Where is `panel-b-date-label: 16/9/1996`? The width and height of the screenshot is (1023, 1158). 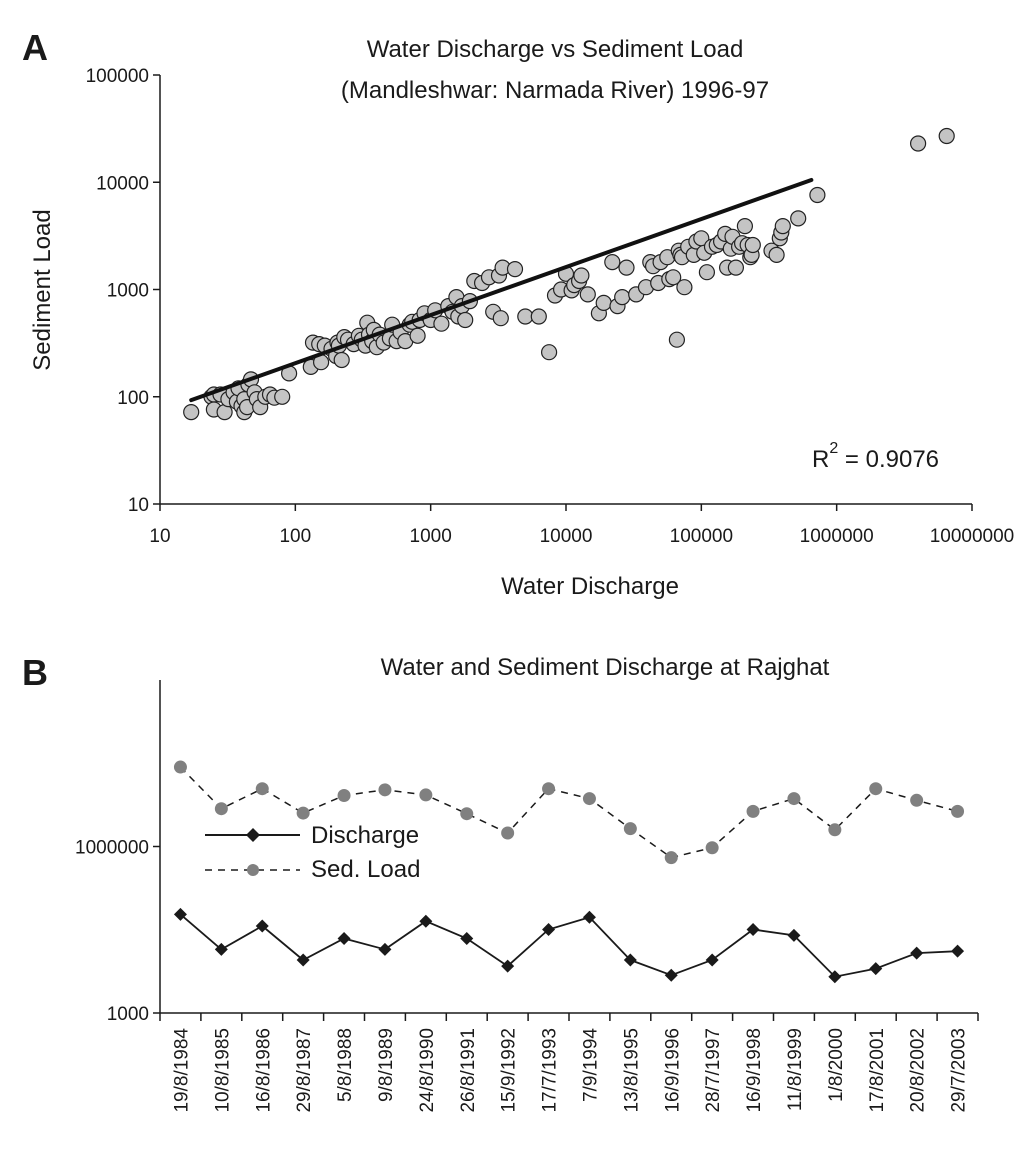 panel-b-date-label: 16/9/1996 is located at coordinates (672, 1070).